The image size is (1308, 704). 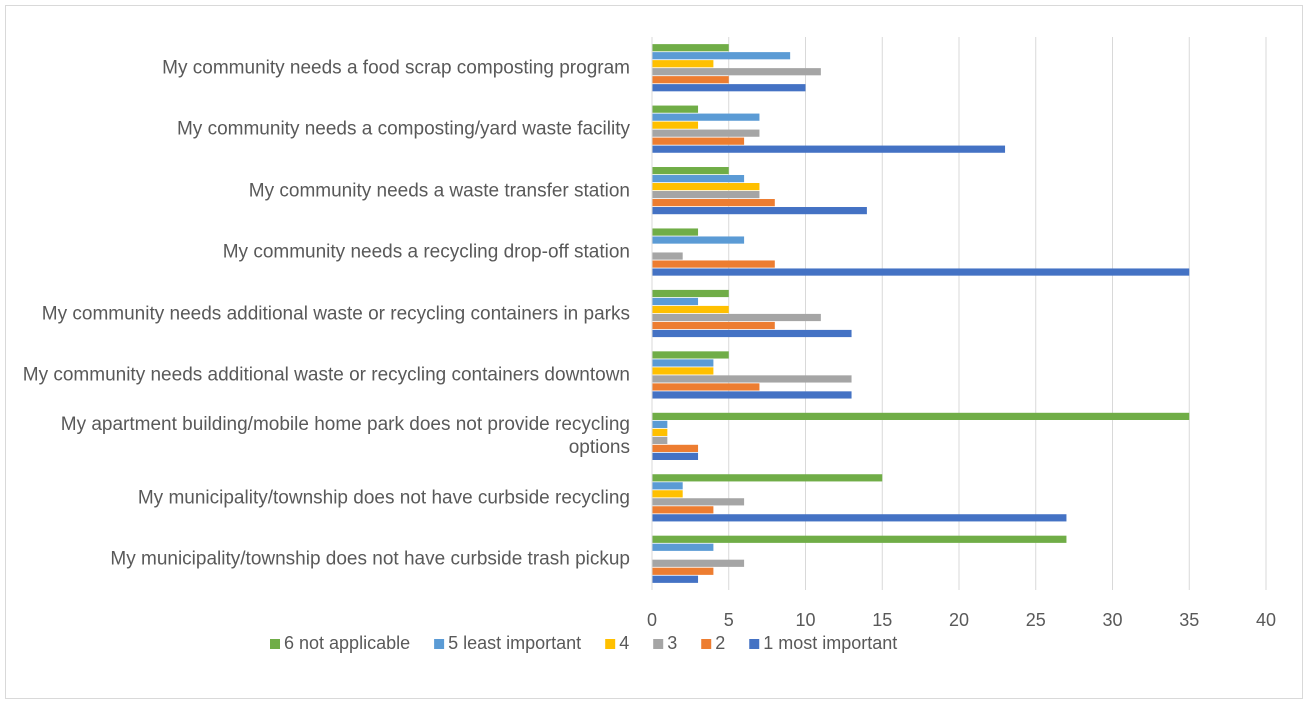 I want to click on legend-label: 2, so click(x=720, y=643).